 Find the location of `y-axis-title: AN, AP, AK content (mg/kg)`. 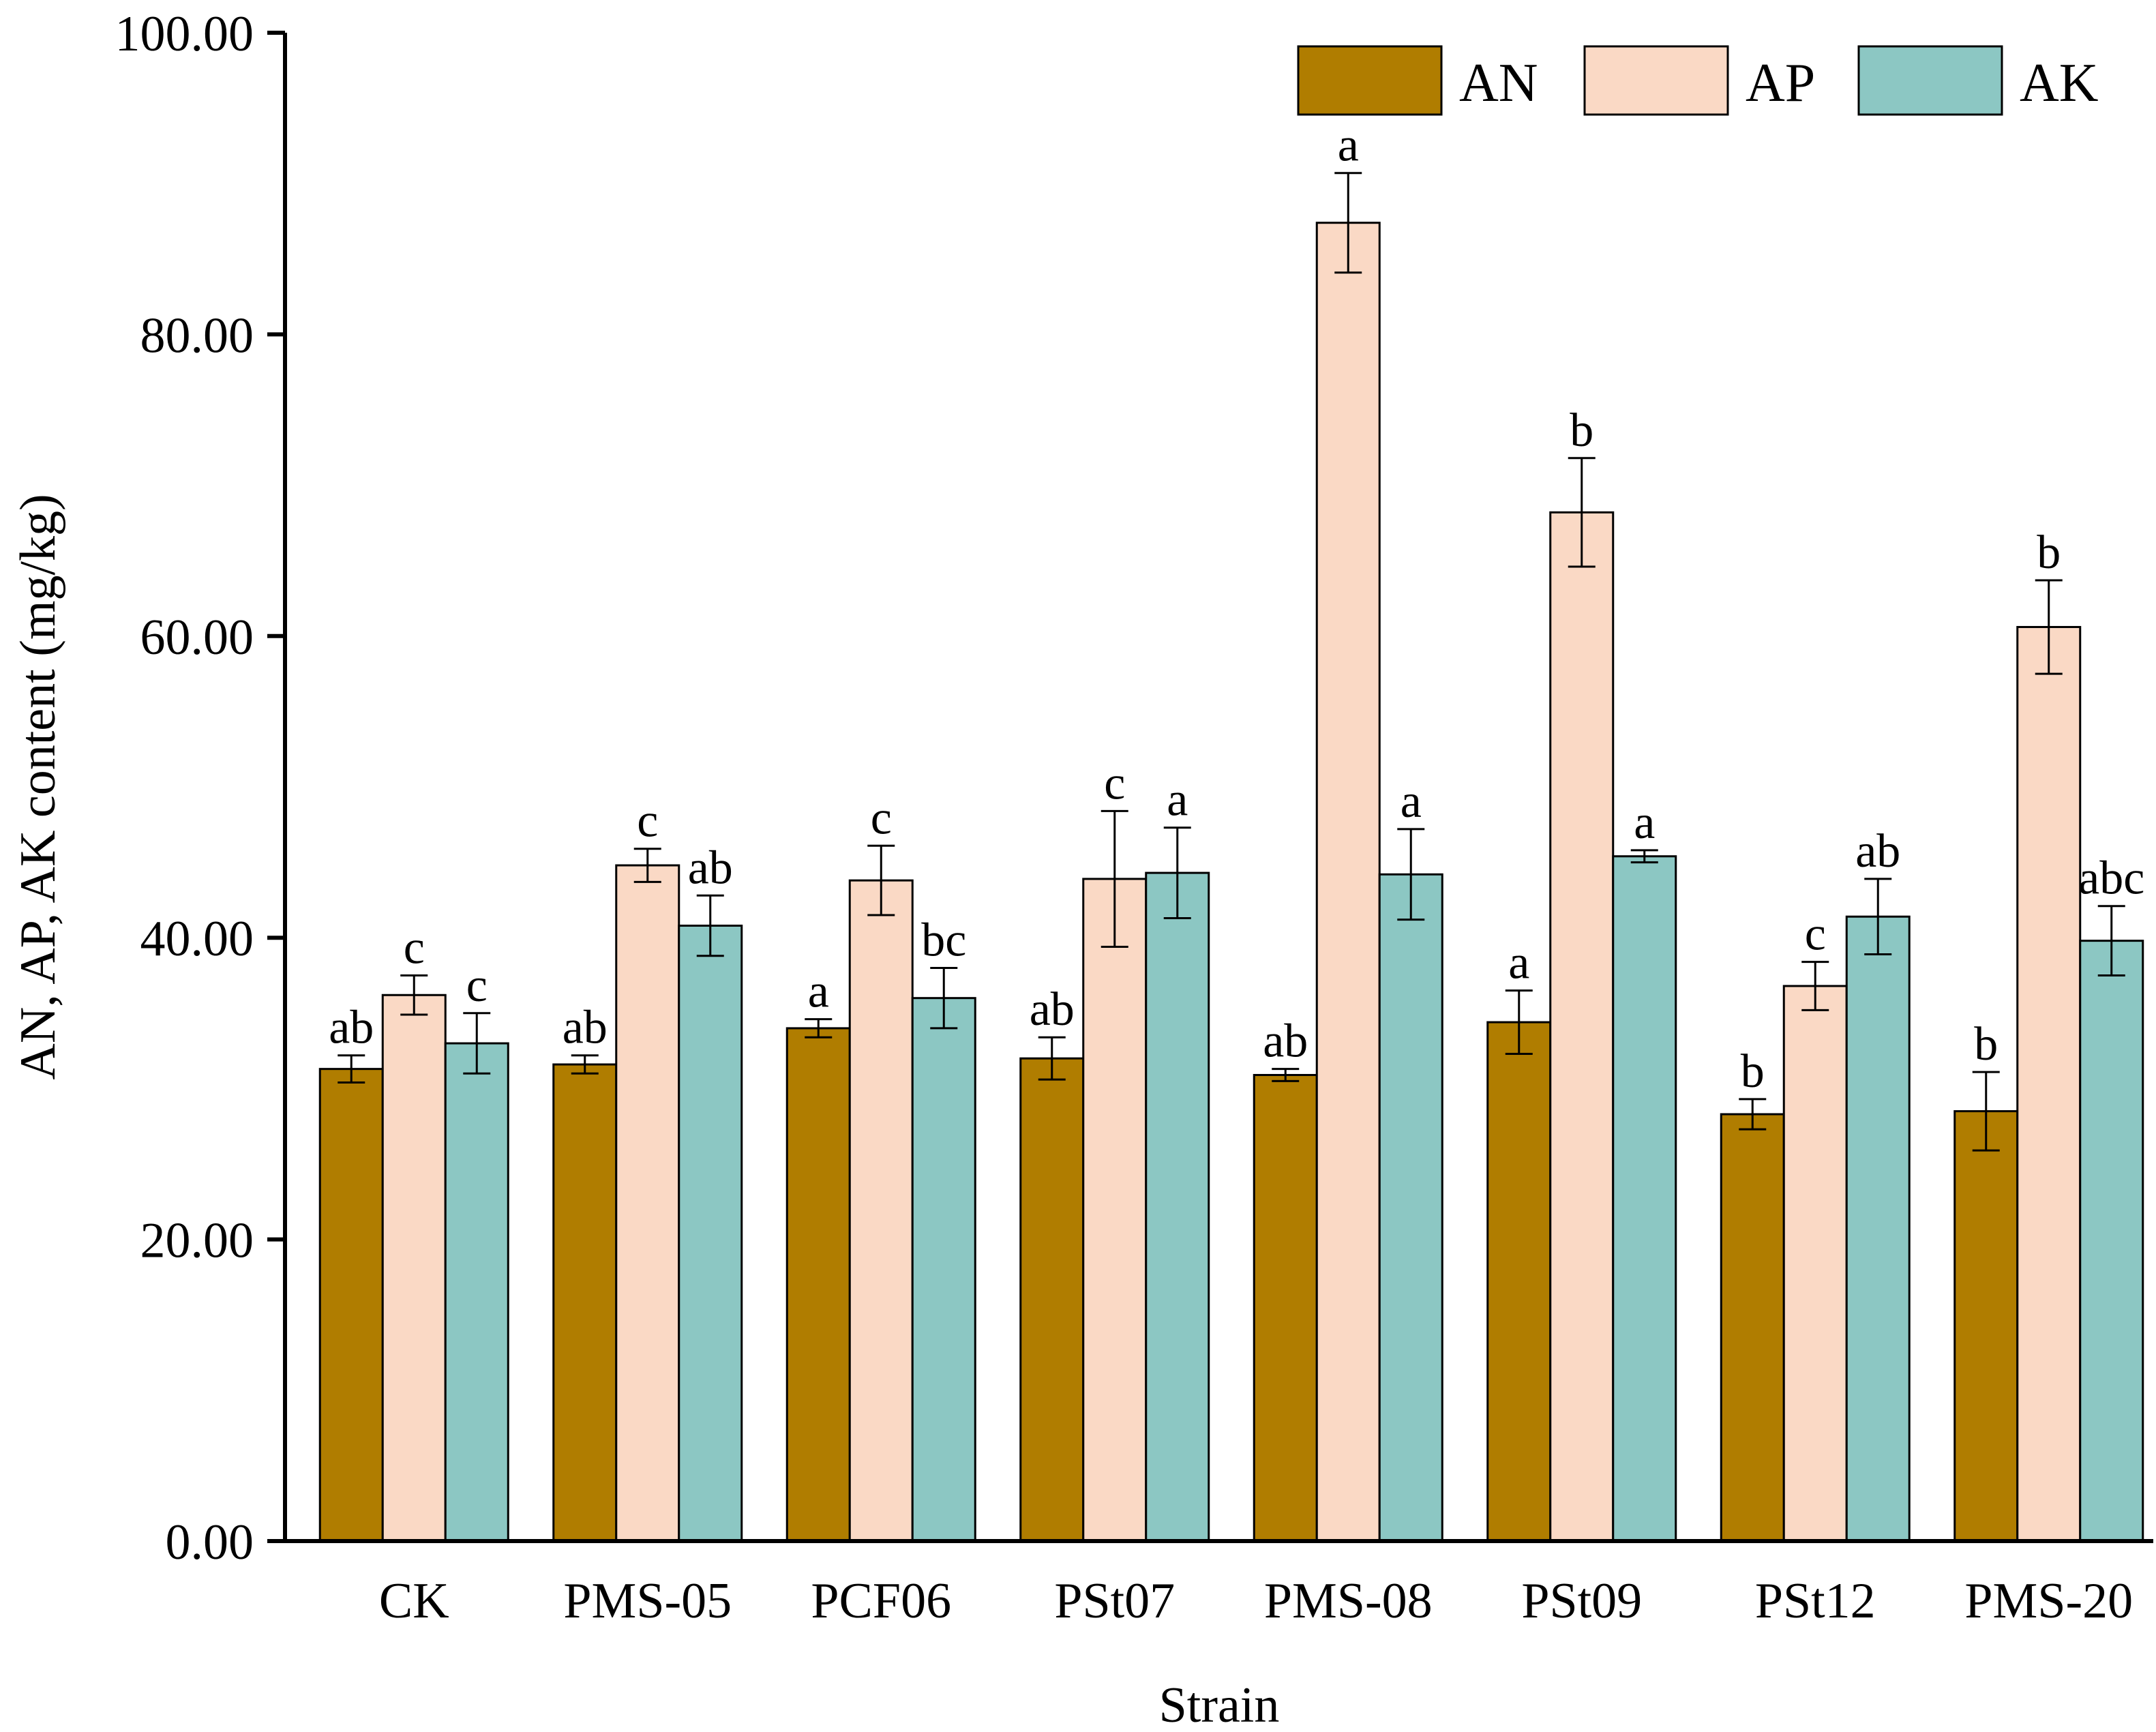

y-axis-title: AN, AP, AK content (mg/kg) is located at coordinates (38, 787).